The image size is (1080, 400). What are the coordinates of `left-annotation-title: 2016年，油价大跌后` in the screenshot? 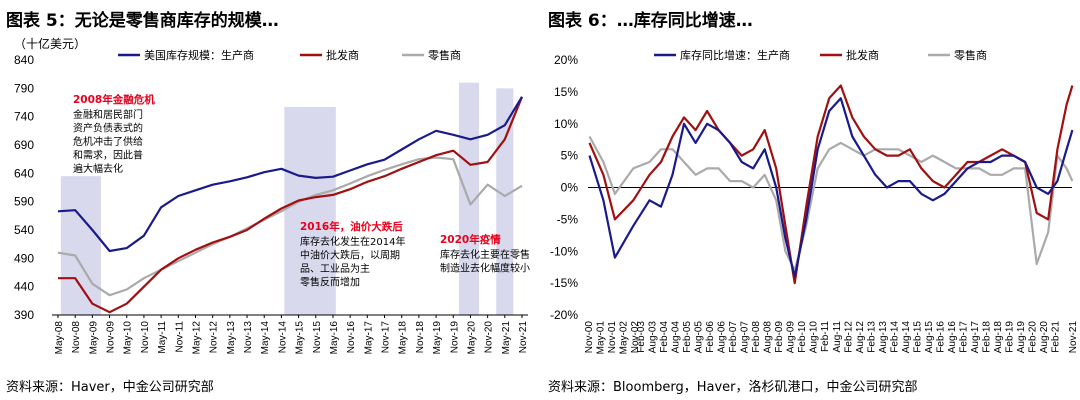 It's located at (351, 226).